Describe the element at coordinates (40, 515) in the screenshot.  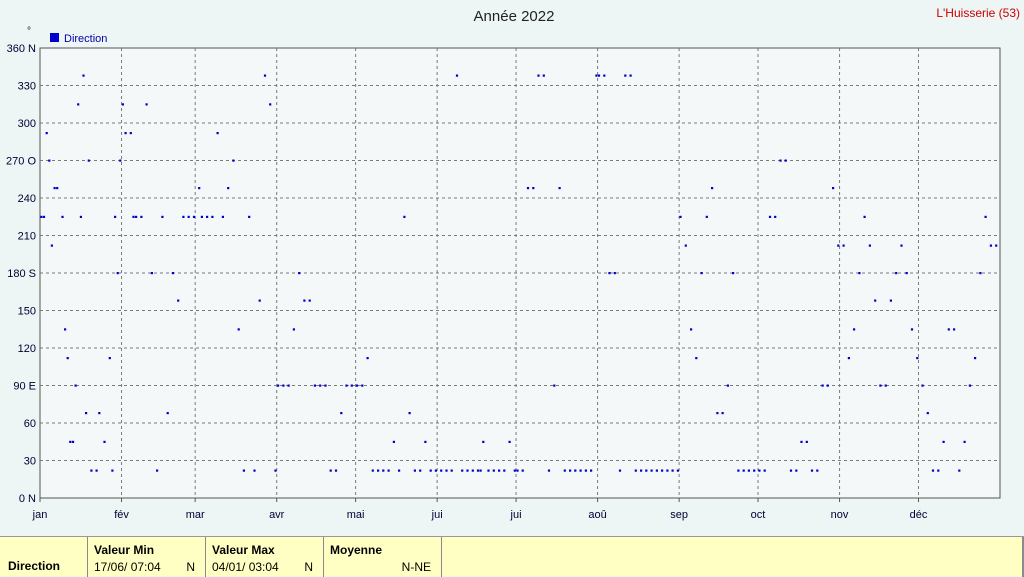
I see `x-tick-label: jan` at that location.